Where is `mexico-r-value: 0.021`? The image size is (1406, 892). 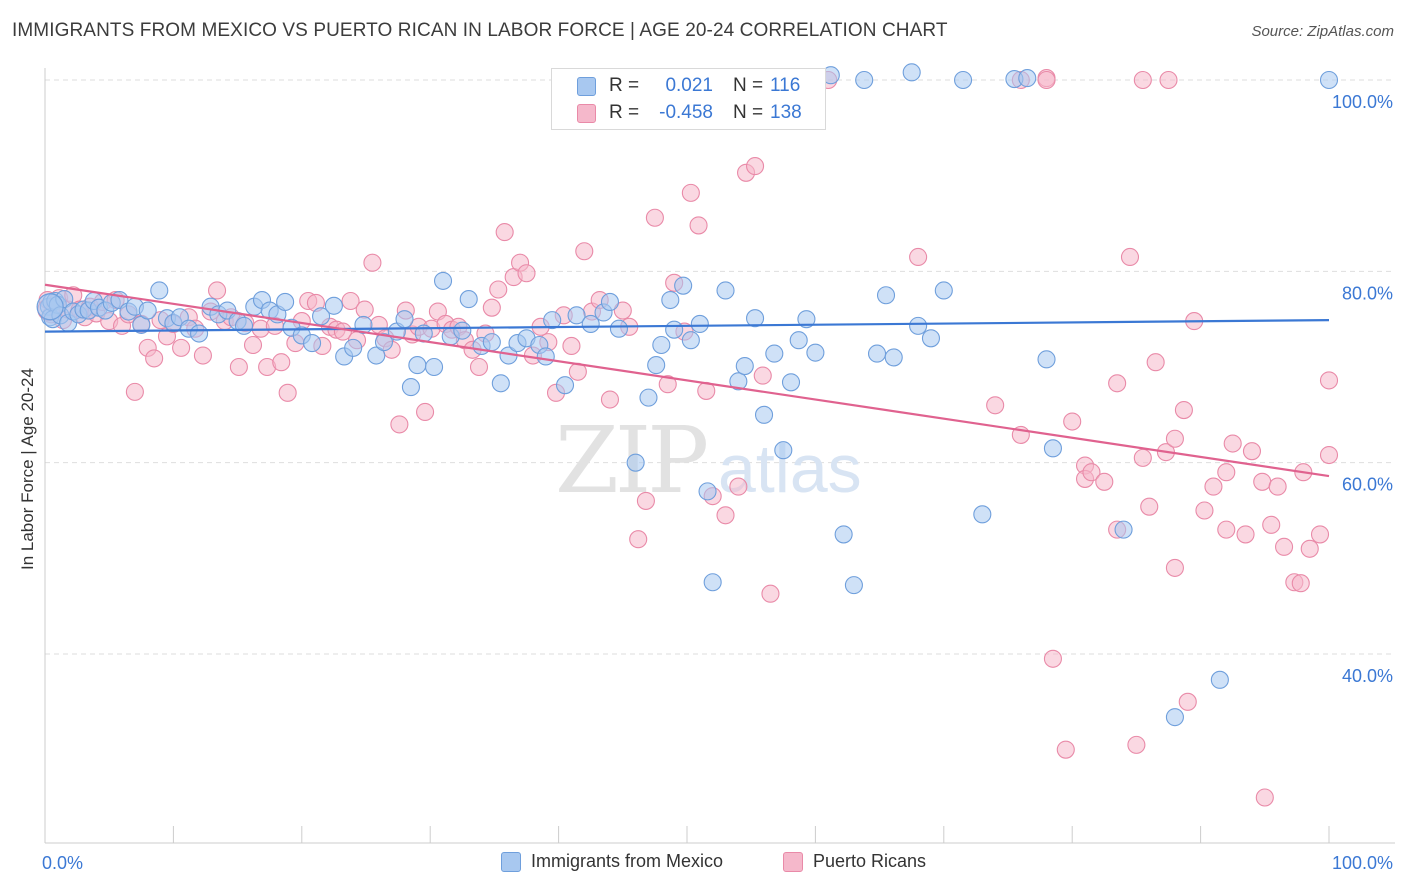 mexico-r-value: 0.021 is located at coordinates (689, 85).